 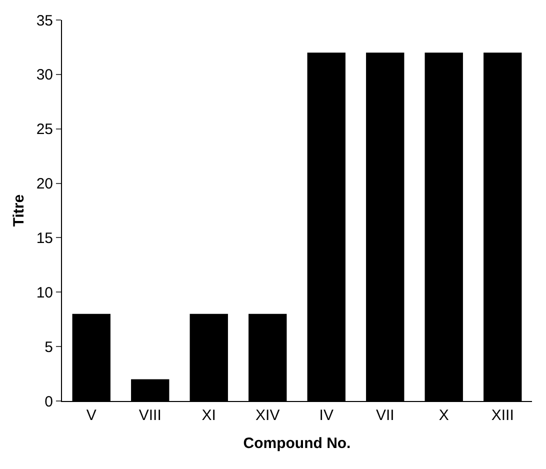 I want to click on x-axis-title: Compound No., so click(x=297, y=443).